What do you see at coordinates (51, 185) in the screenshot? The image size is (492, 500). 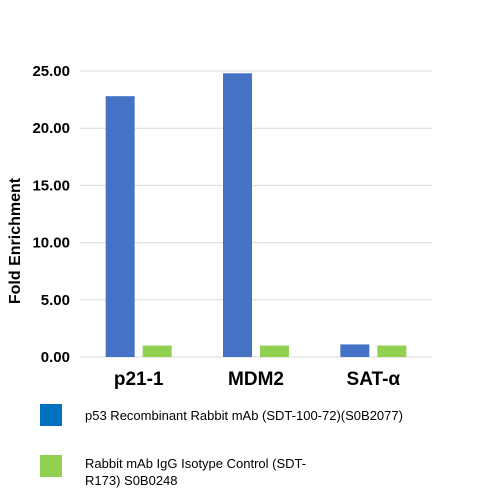 I see `y-tick-label: 15.00` at bounding box center [51, 185].